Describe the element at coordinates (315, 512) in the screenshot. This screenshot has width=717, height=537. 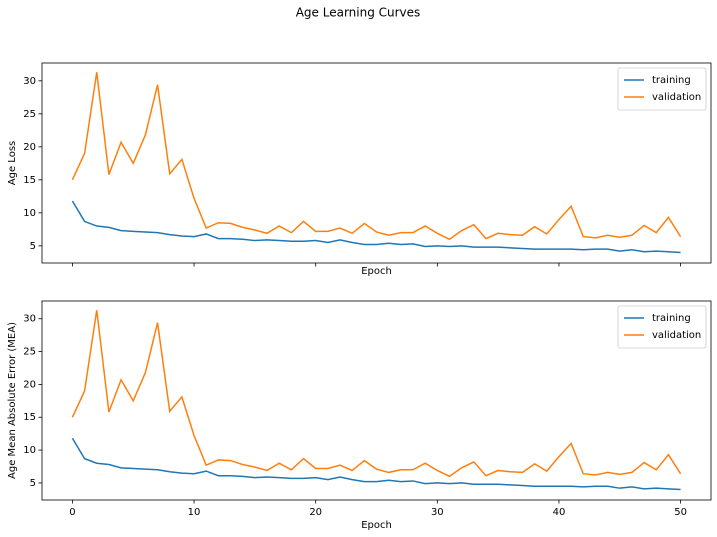
I see `x-tick-label: 20` at that location.